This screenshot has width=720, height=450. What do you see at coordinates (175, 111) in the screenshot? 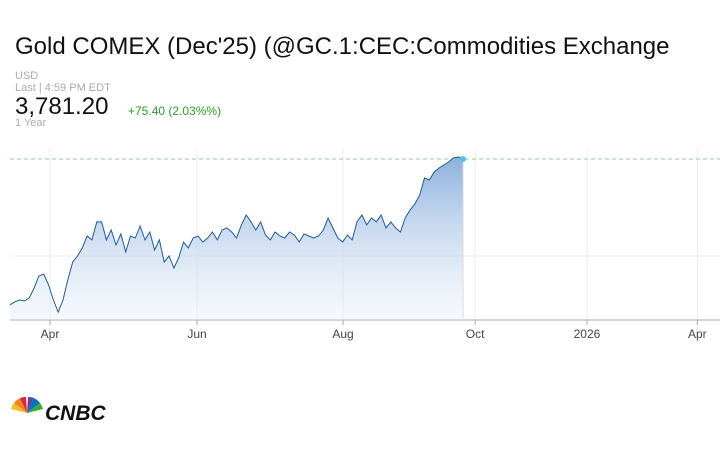
I see `change: +75.40 (2.03%%)` at bounding box center [175, 111].